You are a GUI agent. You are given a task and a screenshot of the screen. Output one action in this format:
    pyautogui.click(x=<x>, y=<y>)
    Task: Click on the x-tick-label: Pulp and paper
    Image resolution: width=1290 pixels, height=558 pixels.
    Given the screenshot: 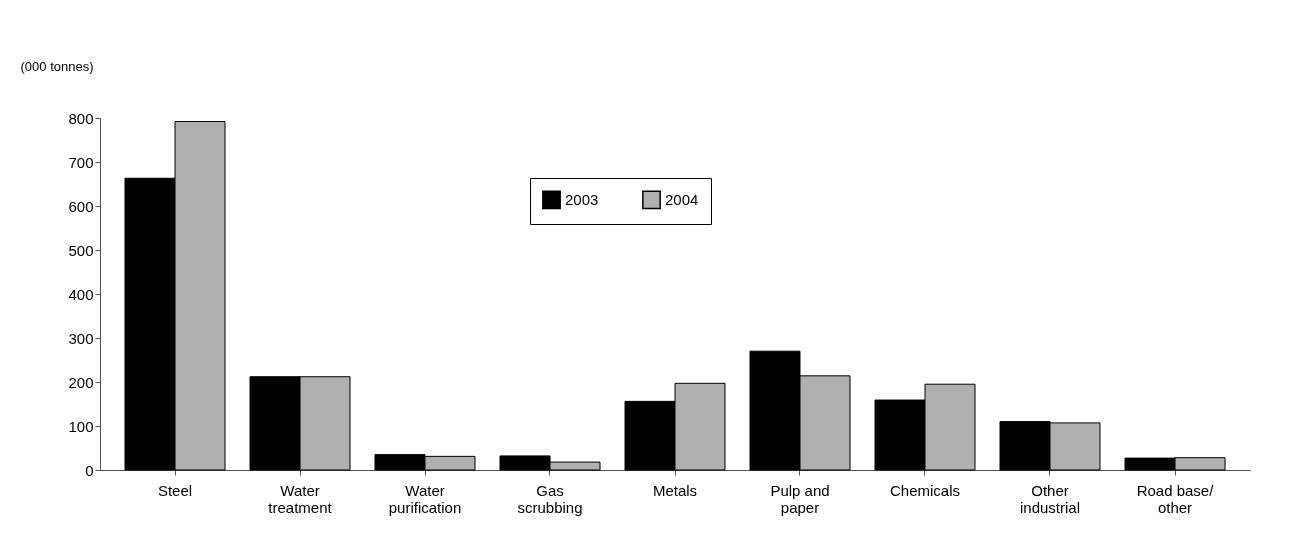 What is the action you would take?
    pyautogui.click(x=800, y=498)
    